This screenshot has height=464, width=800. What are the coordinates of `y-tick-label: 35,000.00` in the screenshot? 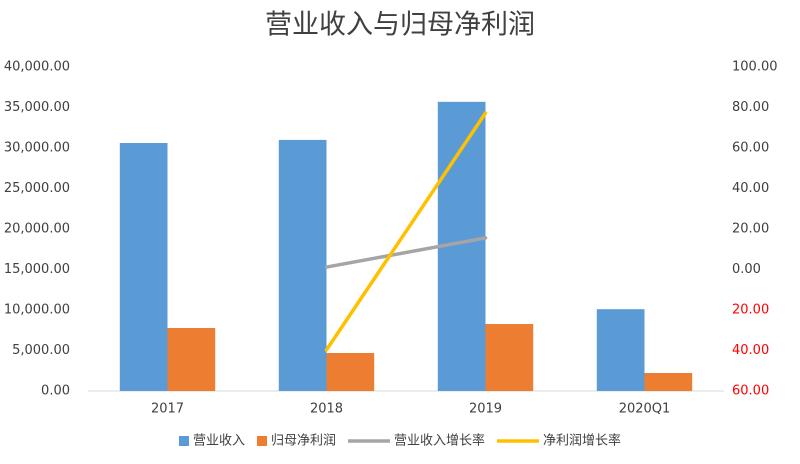 It's located at (37, 107).